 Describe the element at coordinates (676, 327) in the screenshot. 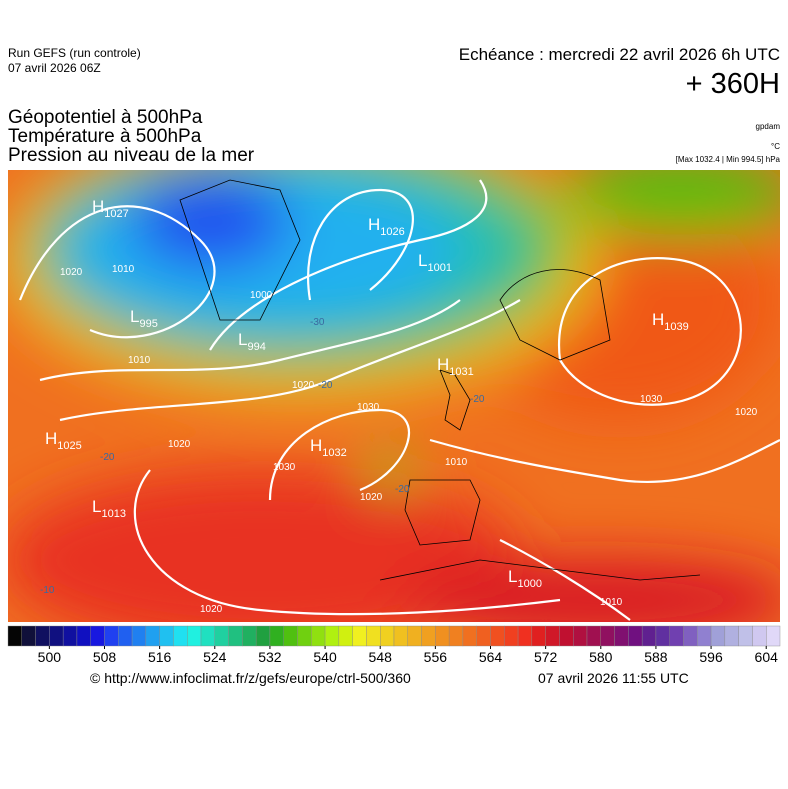

I see `center-pressure: 1039` at that location.